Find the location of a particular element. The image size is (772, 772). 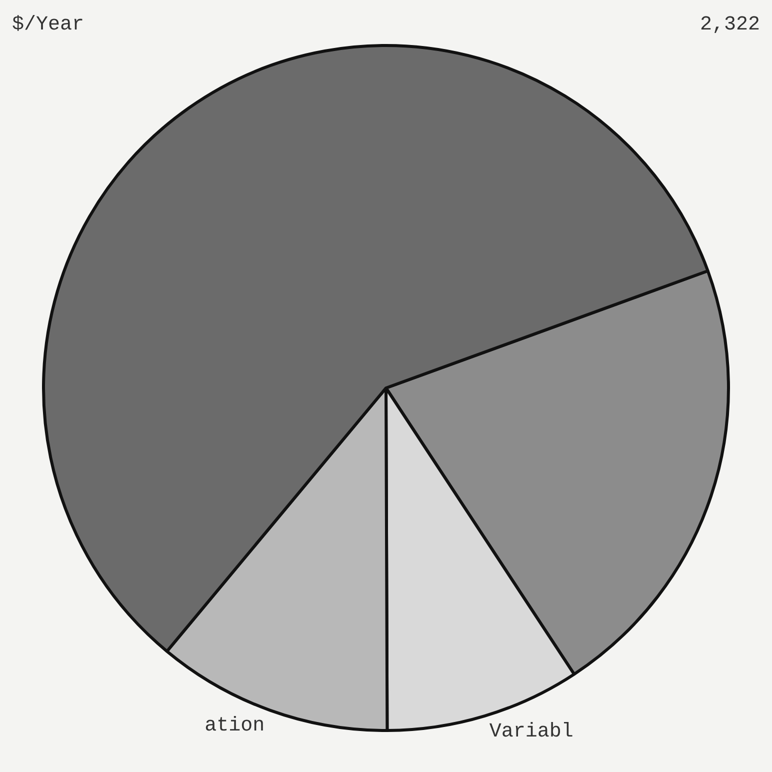

text: 2,322 is located at coordinates (730, 24).